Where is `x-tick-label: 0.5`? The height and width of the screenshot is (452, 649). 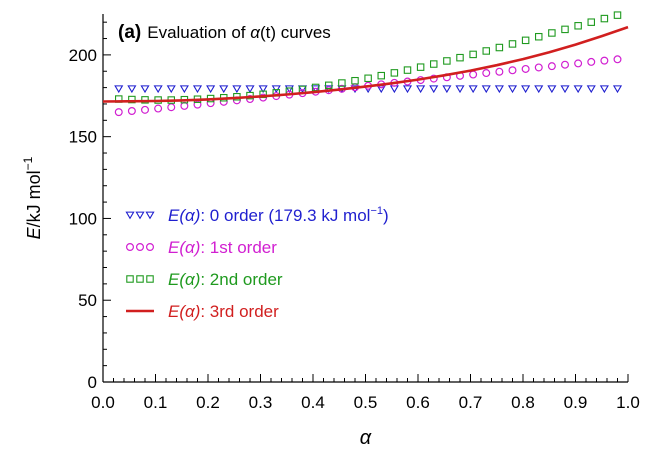 x-tick-label: 0.5 is located at coordinates (366, 402).